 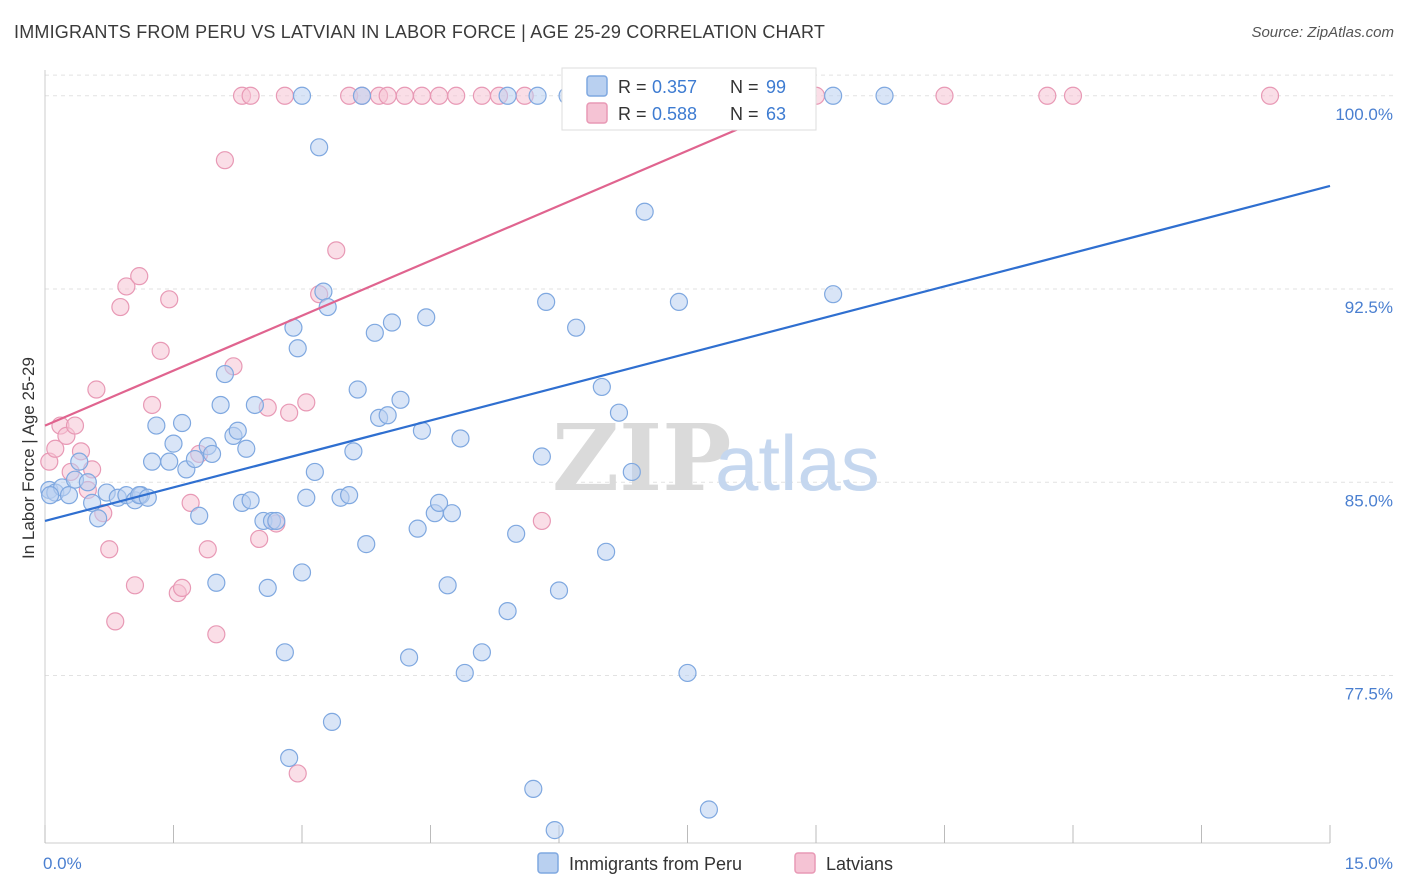 What do you see at coordinates (715, 863) in the screenshot?
I see `bottom-legend: Immigrants from Peru Latvians` at bounding box center [715, 863].